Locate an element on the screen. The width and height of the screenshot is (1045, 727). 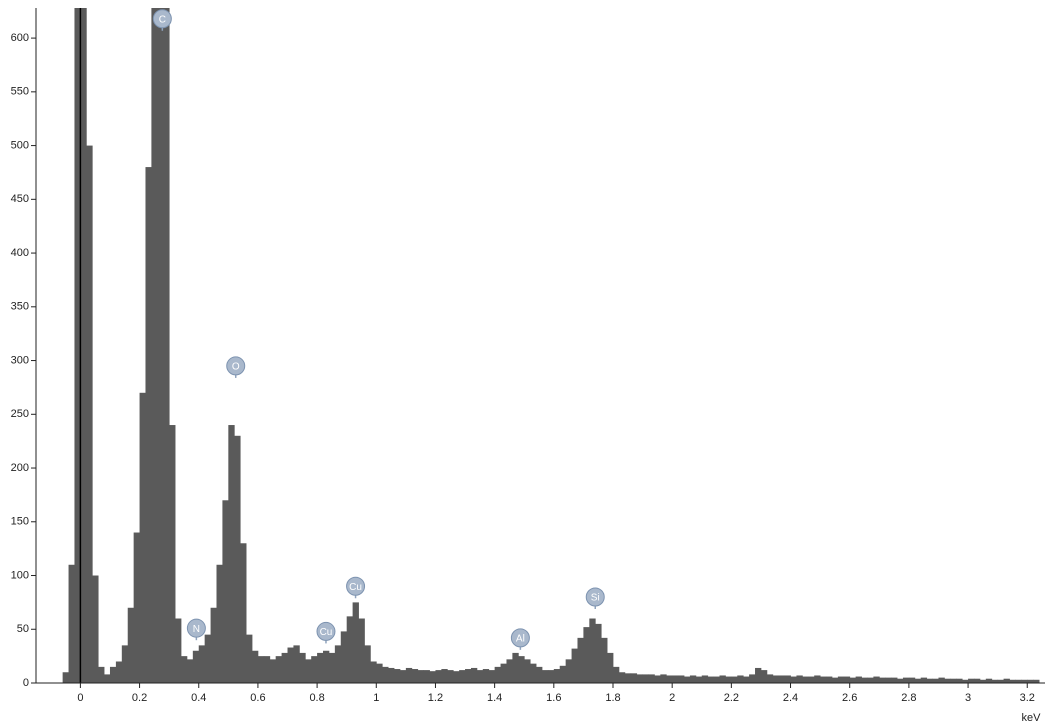
peak-label: Al is located at coordinates (520, 639).